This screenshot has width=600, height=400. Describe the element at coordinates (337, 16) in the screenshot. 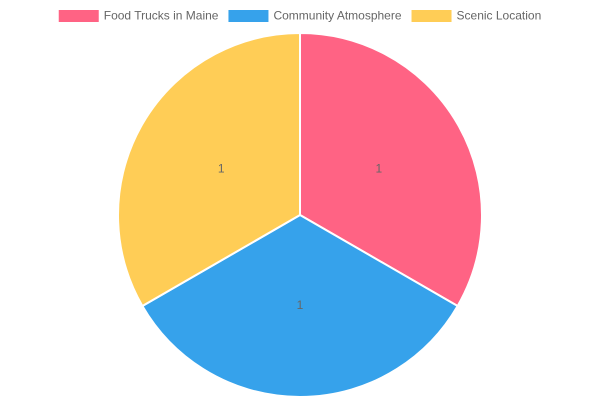

I see `legend-label: Community Atmosphere` at that location.